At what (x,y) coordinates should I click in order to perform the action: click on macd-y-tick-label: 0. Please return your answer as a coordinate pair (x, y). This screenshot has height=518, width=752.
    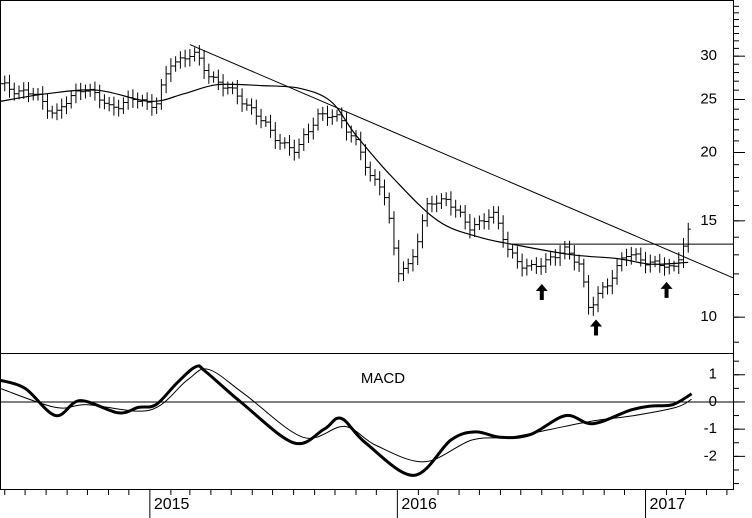
    Looking at the image, I should click on (713, 401).